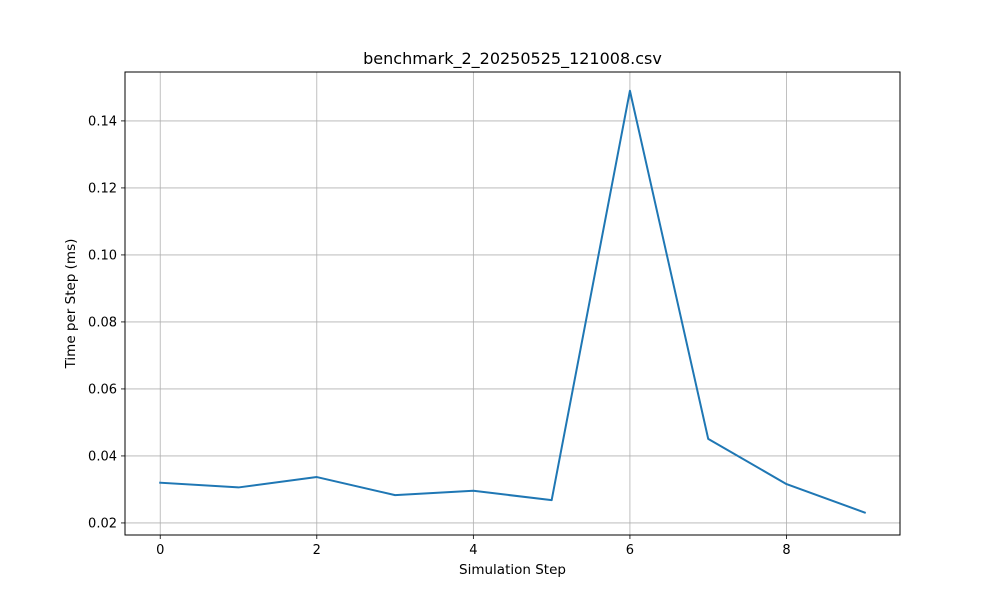 Image resolution: width=1000 pixels, height=600 pixels. What do you see at coordinates (102, 121) in the screenshot?
I see `y-tick-label: 0.14` at bounding box center [102, 121].